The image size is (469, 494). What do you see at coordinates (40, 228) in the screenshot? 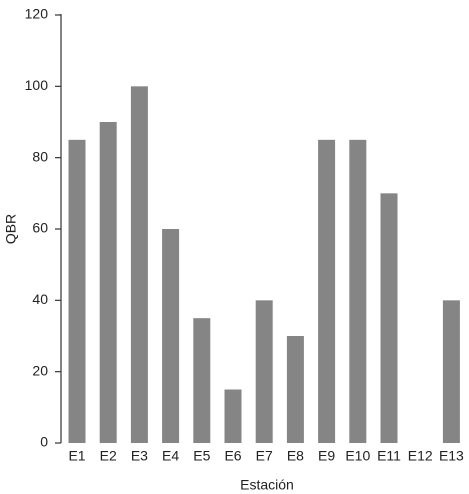
I see `y-tick-label: 60` at bounding box center [40, 228].